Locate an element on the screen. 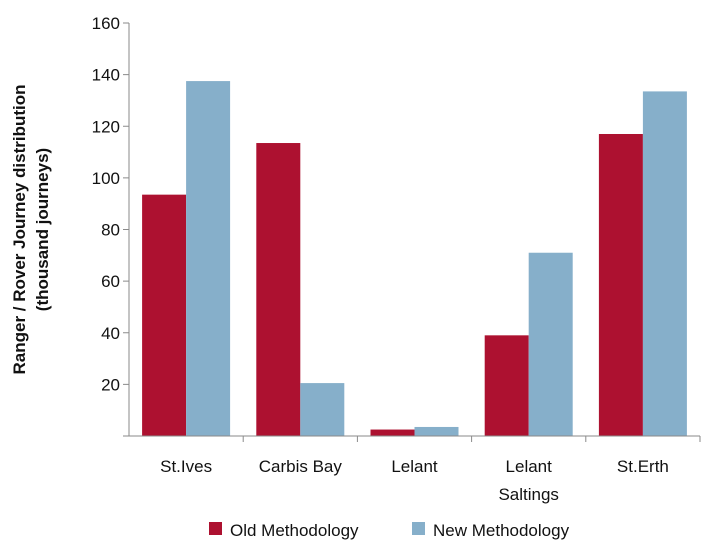 This screenshot has width=702, height=543. y-tick-label: 80 is located at coordinates (110, 230).